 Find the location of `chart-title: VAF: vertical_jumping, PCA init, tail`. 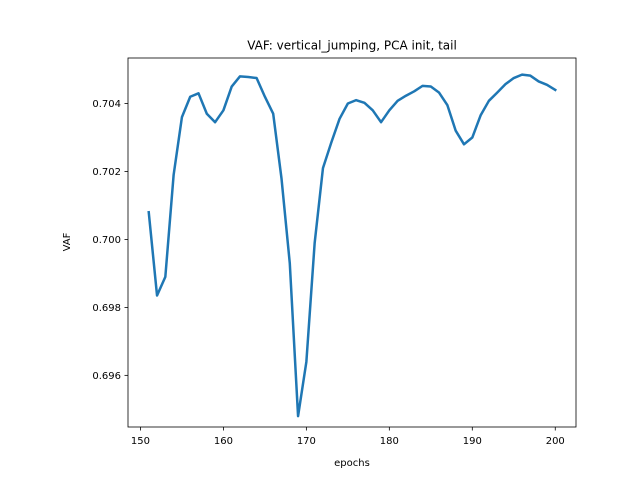

chart-title: VAF: vertical_jumping, PCA init, tail is located at coordinates (352, 46).